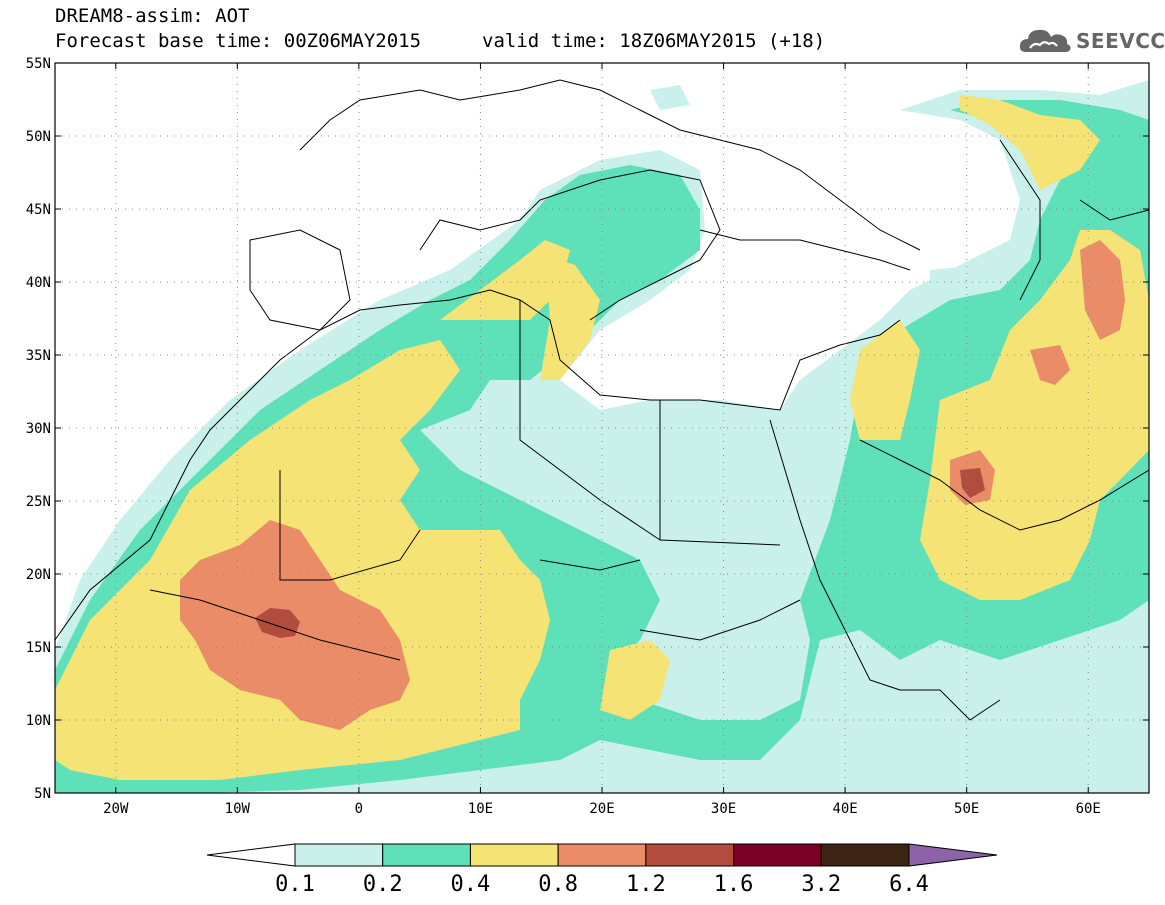 This screenshot has width=1165, height=905. What do you see at coordinates (1088, 809) in the screenshot?
I see `lon-label: 60E` at bounding box center [1088, 809].